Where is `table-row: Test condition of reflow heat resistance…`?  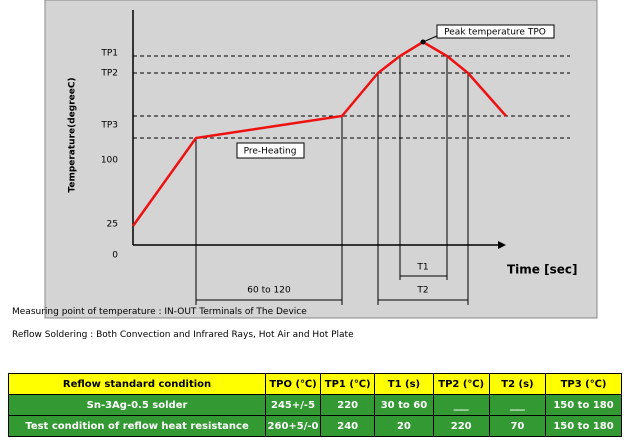 table-row: Test condition of reflow heat resistance… is located at coordinates (314, 426).